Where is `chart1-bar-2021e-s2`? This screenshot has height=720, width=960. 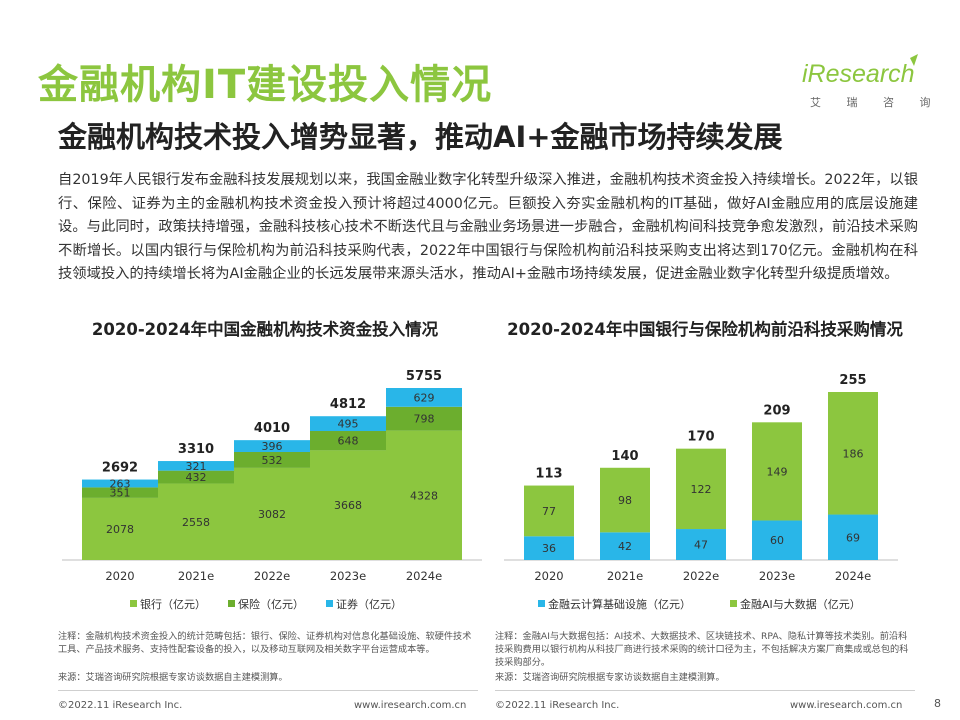 chart1-bar-2021e-s2 is located at coordinates (196, 466).